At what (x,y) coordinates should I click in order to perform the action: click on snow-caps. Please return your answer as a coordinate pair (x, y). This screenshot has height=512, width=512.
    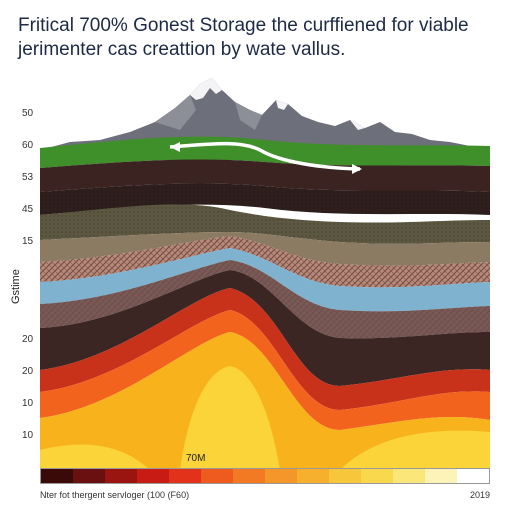
    Looking at the image, I should click on (277, 104).